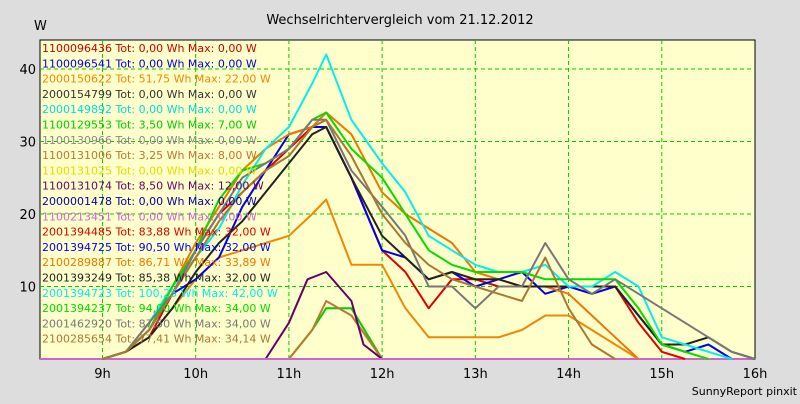 The height and width of the screenshot is (404, 800). What do you see at coordinates (149, 155) in the screenshot?
I see `legend-entry-8: 1100131006 Tot: 3,25 Wh Max: 8,00 W` at bounding box center [149, 155].